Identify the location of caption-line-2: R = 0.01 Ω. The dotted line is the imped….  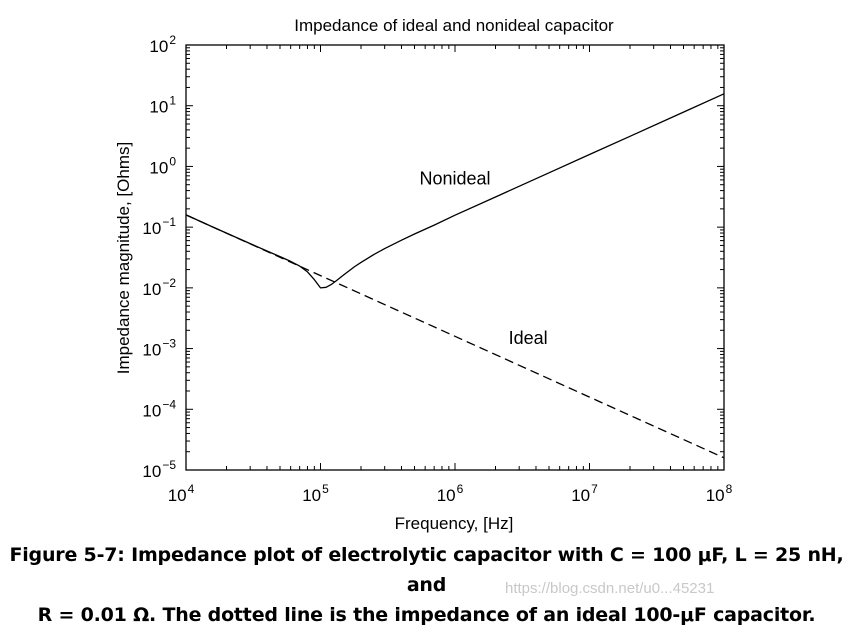
(426, 615).